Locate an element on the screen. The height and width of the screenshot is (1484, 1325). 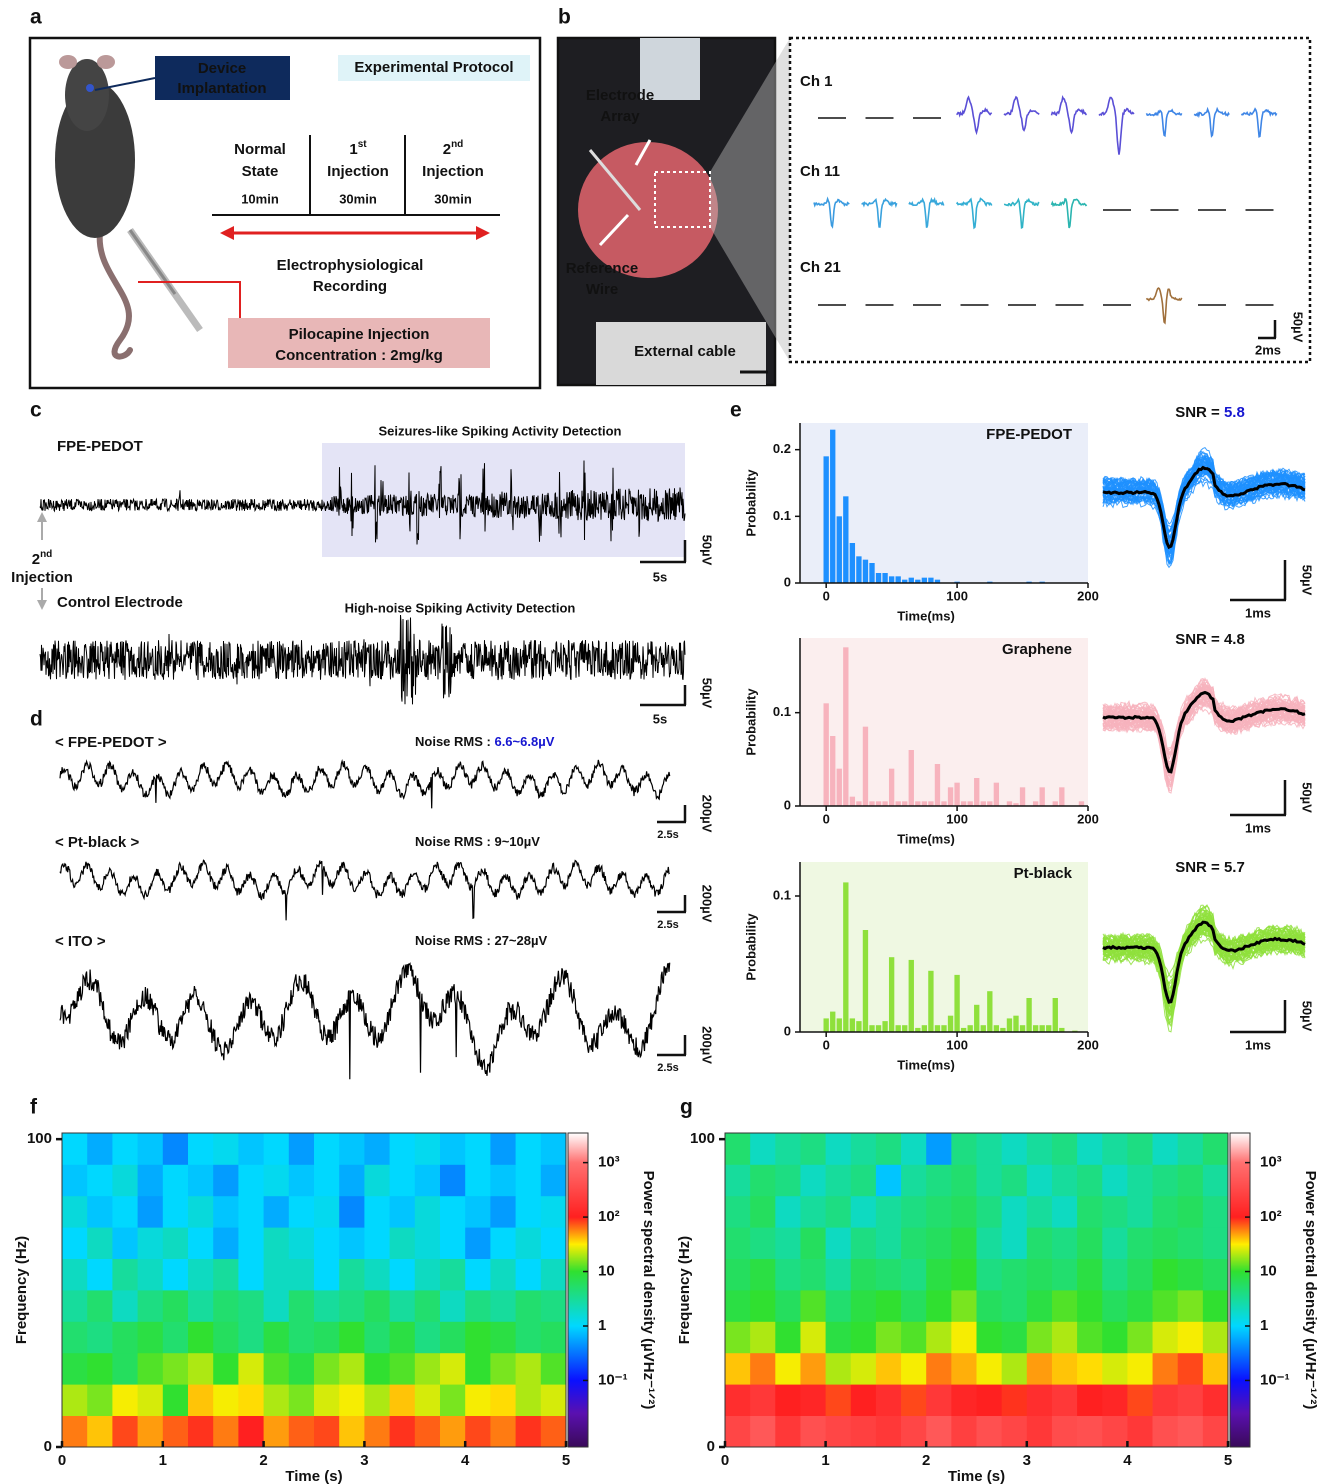
channel-label: Ch 1 is located at coordinates (816, 81).